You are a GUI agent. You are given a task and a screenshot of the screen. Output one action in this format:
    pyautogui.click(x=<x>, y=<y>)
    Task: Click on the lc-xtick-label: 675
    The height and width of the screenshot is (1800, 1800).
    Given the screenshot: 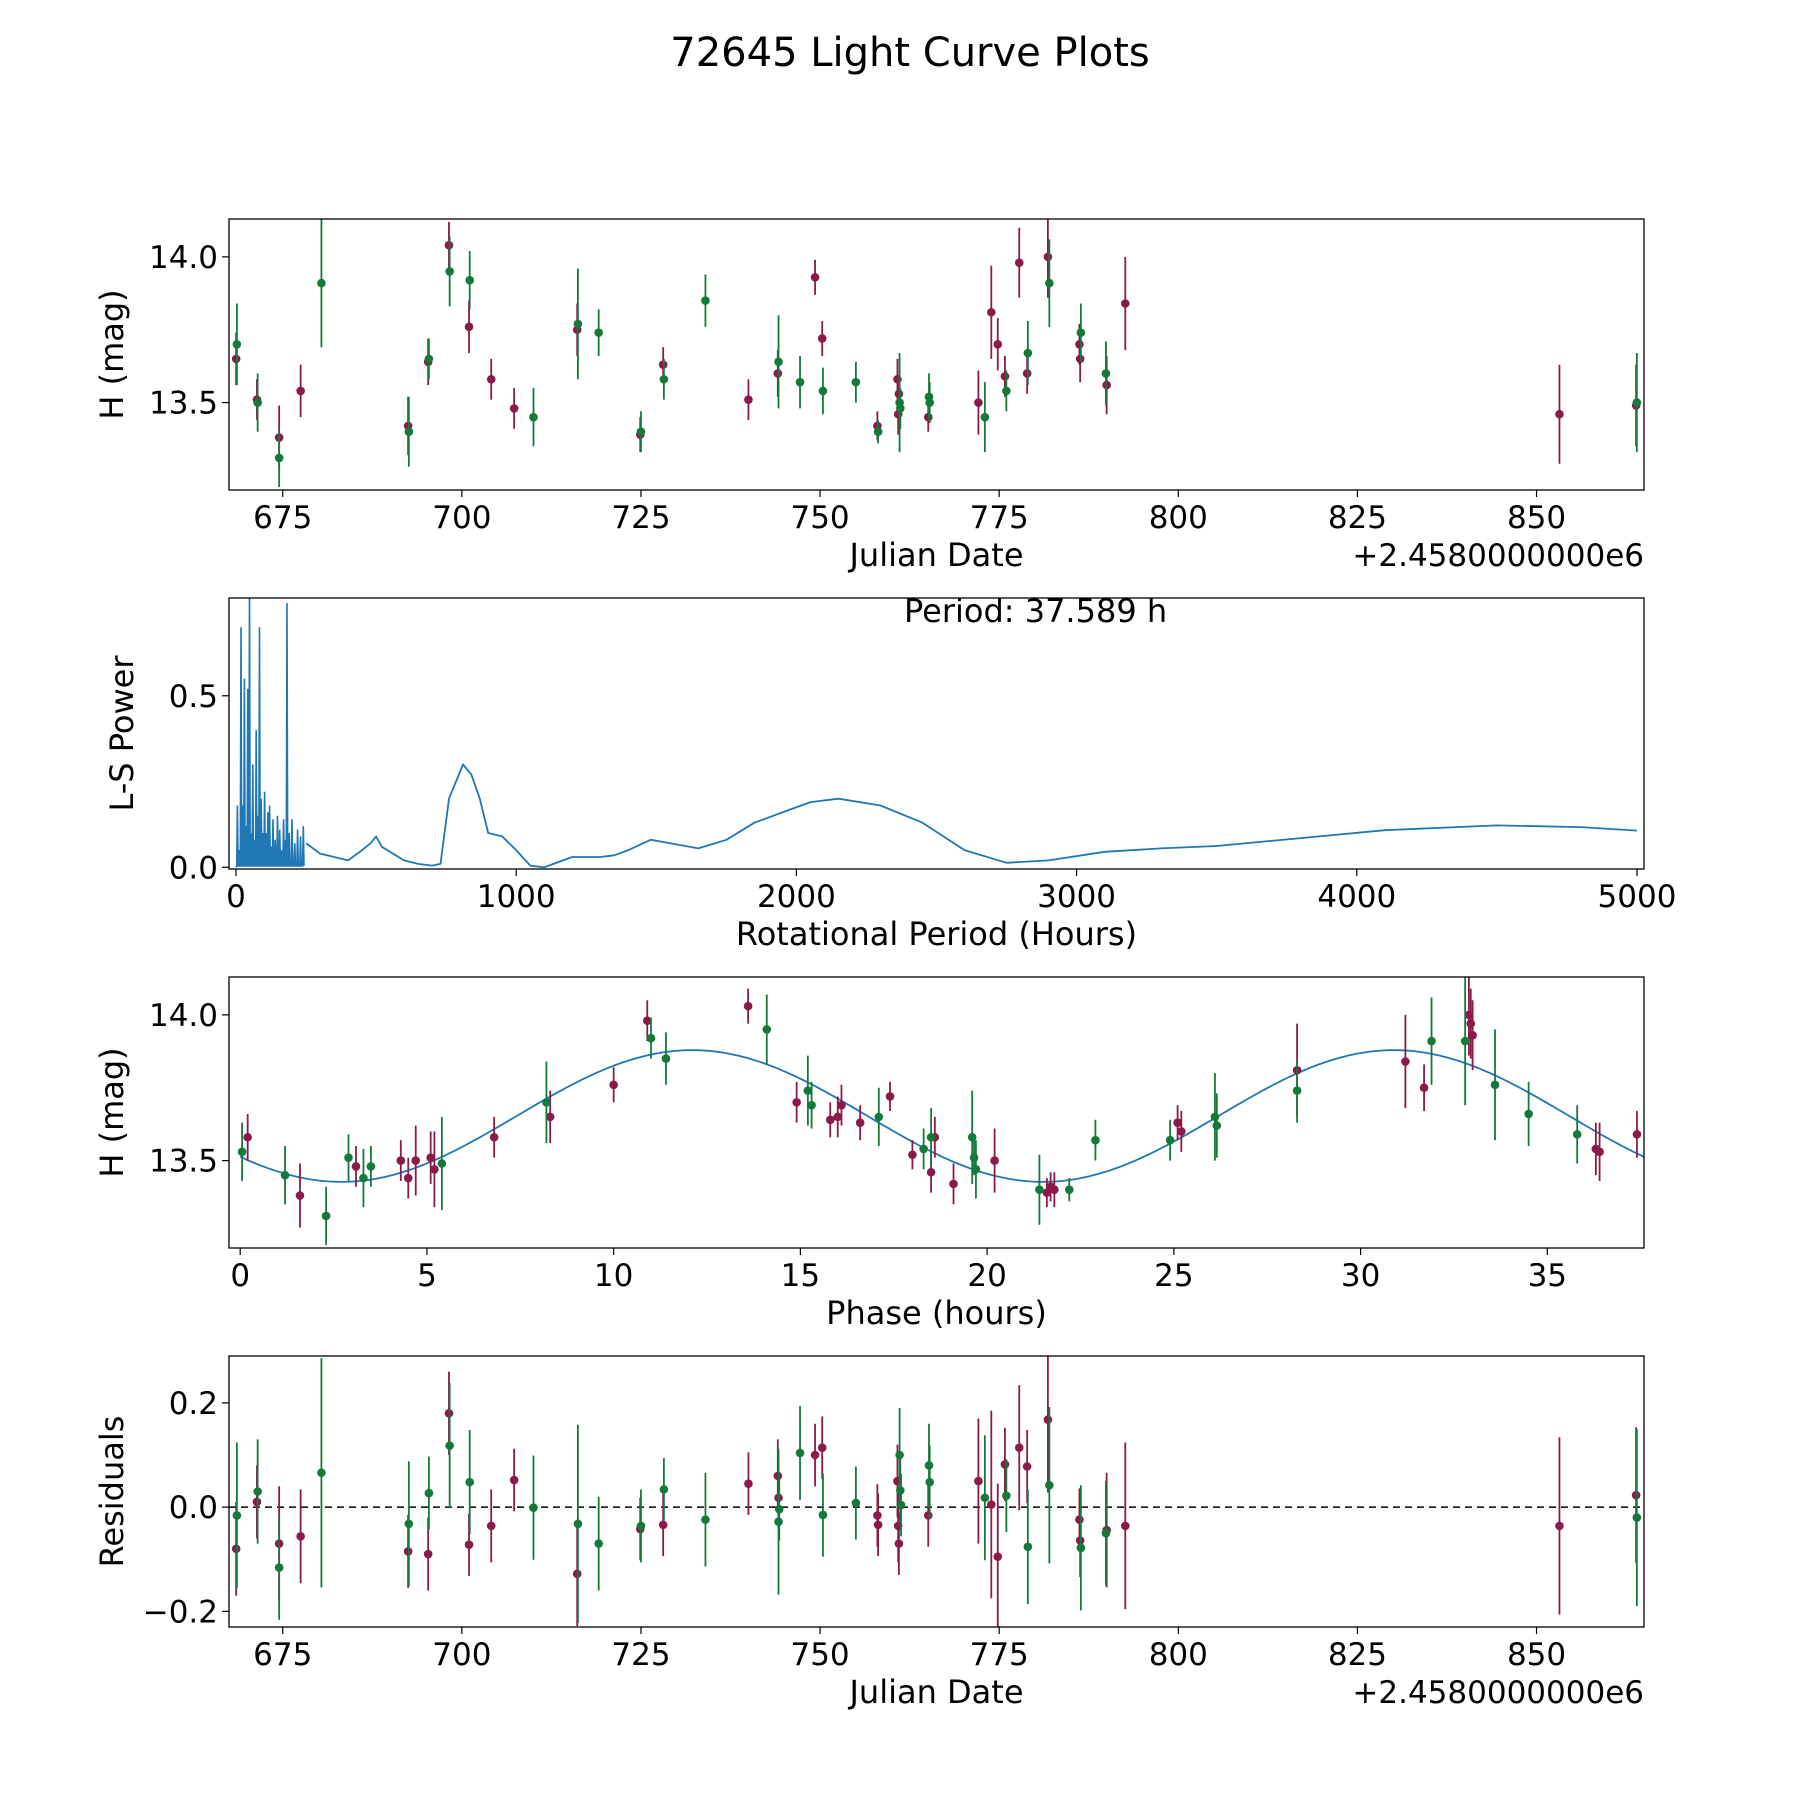 What is the action you would take?
    pyautogui.click(x=282, y=518)
    